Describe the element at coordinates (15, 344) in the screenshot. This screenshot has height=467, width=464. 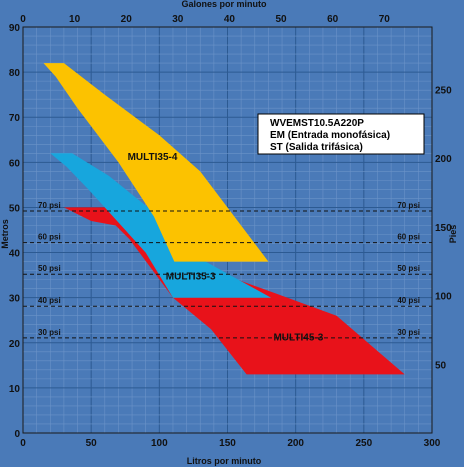
I see `y-tick-label: 20` at that location.